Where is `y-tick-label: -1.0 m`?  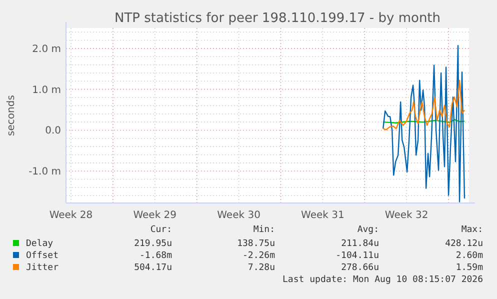
y-tick-label: -1.0 m is located at coordinates (44, 172).